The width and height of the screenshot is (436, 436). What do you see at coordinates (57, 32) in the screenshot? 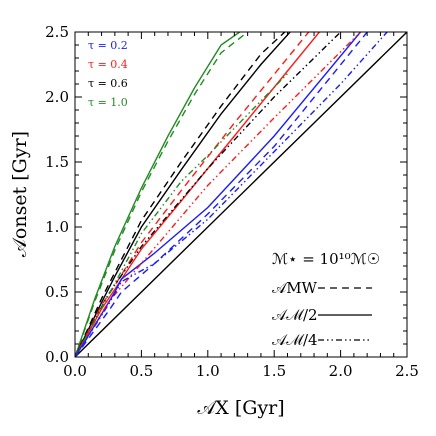
I see `y-tick-label-5: 2.5` at bounding box center [57, 32].